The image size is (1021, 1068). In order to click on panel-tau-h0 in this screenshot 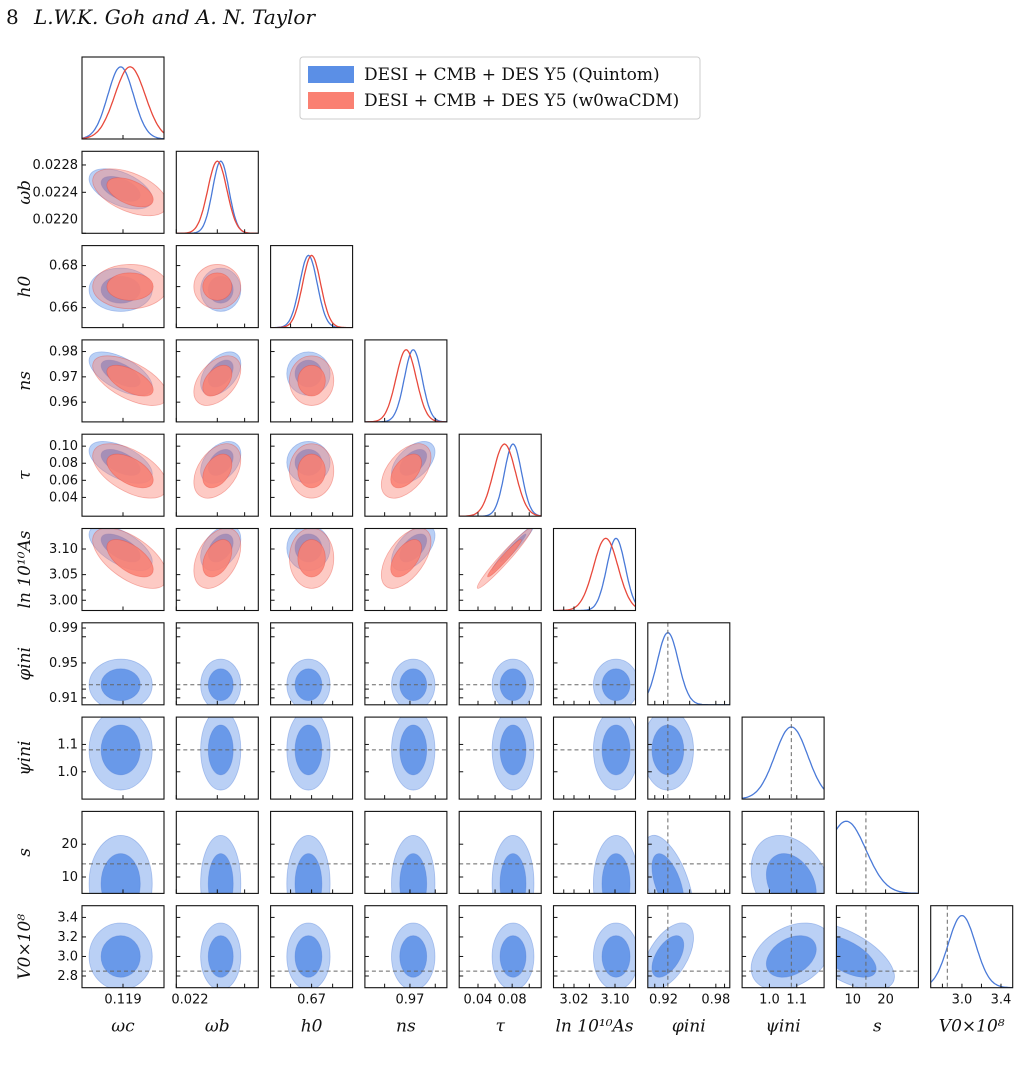, I will do `click(312, 475)`.